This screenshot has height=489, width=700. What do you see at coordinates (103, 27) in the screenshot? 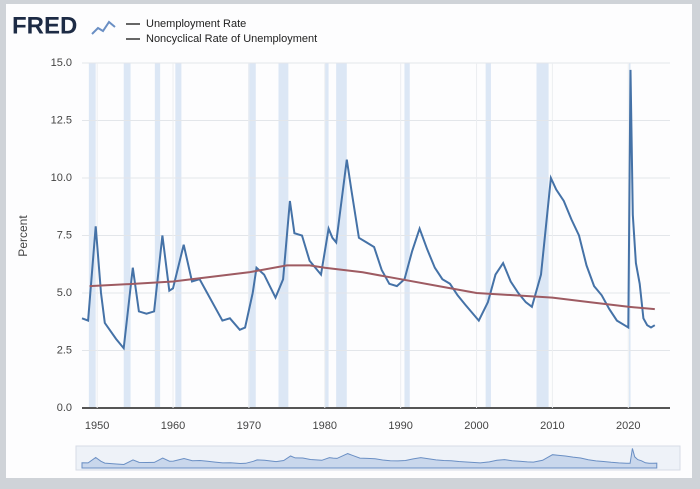
I see `logo-icon` at bounding box center [103, 27].